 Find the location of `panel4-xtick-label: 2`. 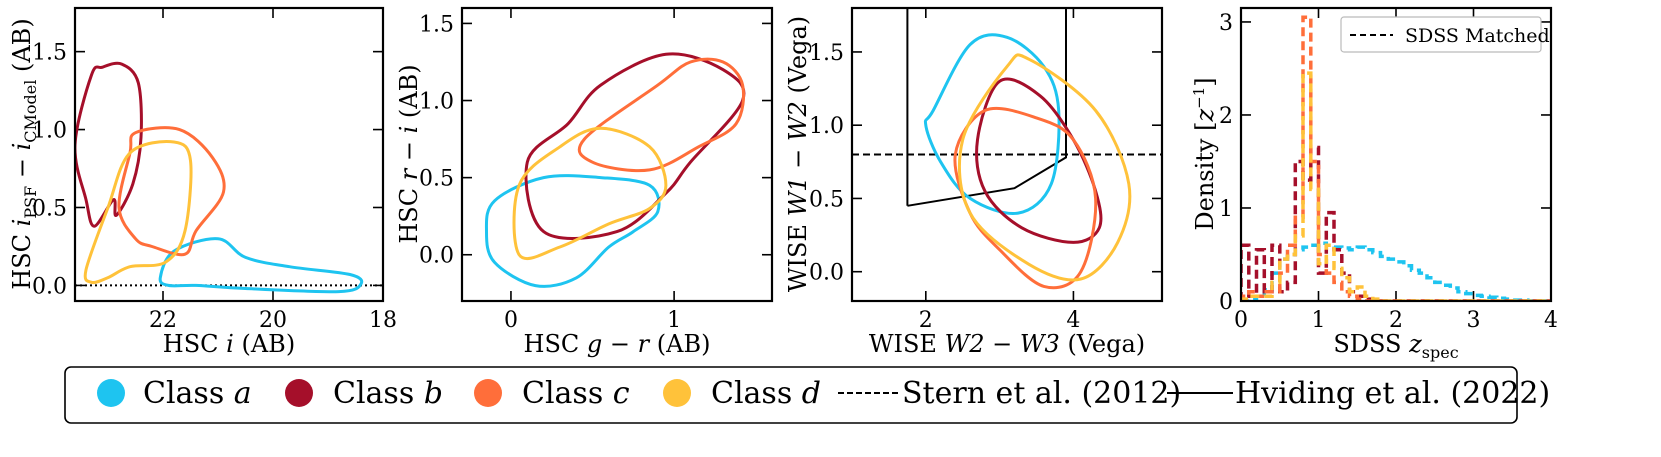

panel4-xtick-label: 2 is located at coordinates (1396, 320).